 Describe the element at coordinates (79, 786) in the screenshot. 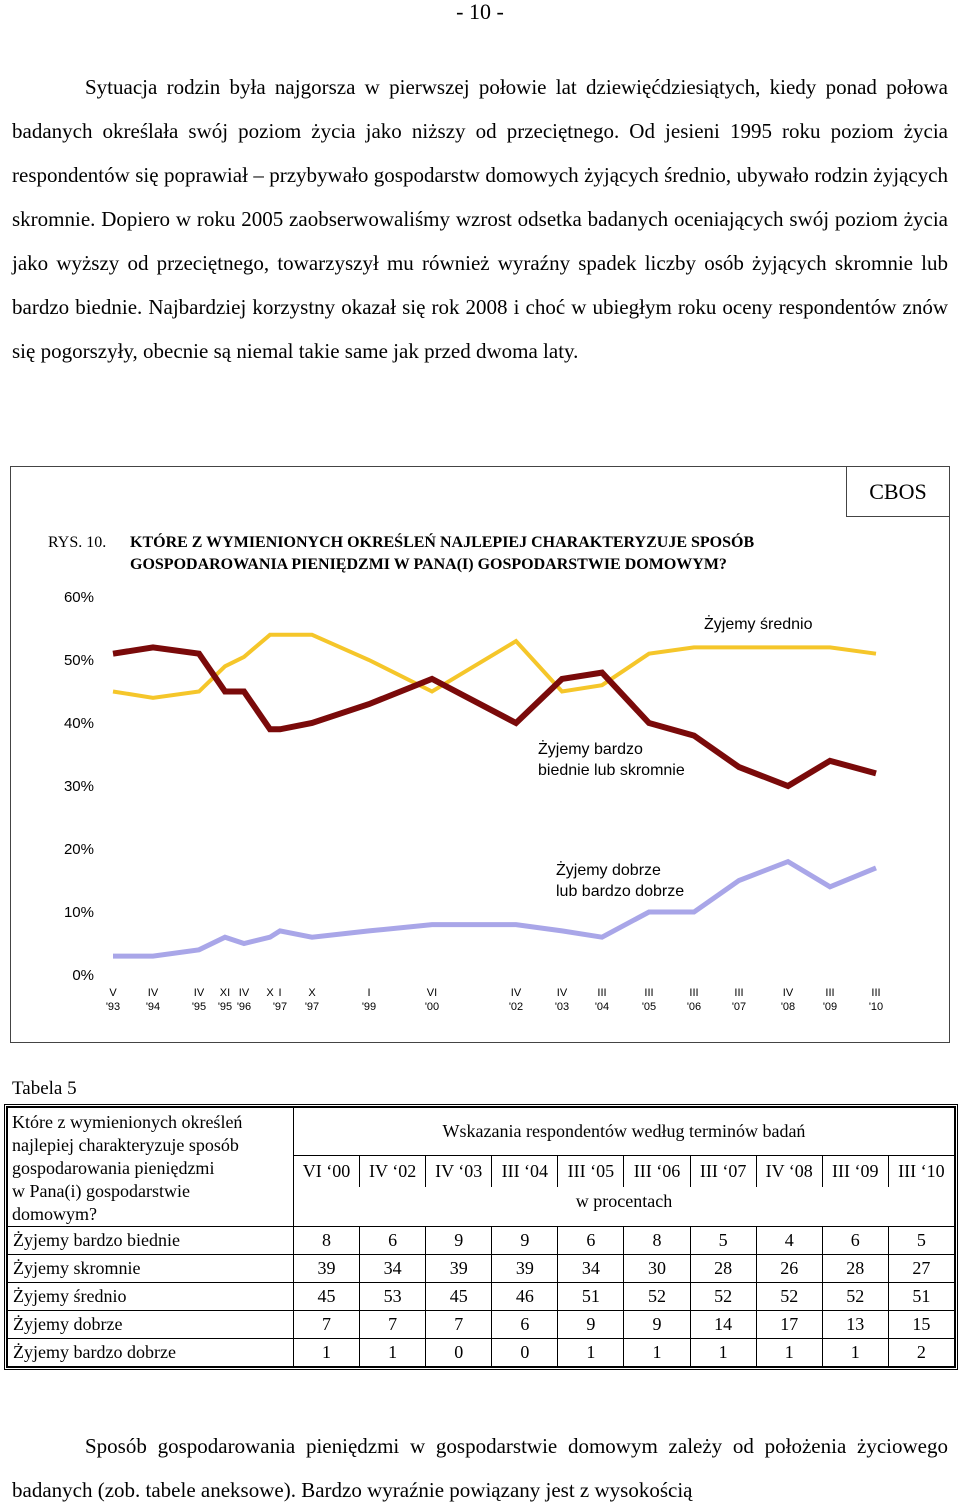

I see `y-tick-label: 30%` at that location.